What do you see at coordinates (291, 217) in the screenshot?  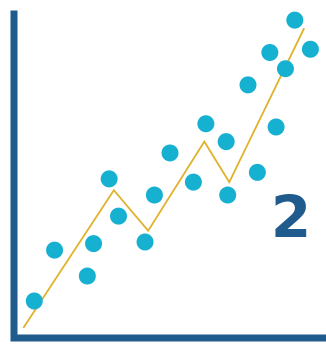 I see `annotation-number: 2` at bounding box center [291, 217].